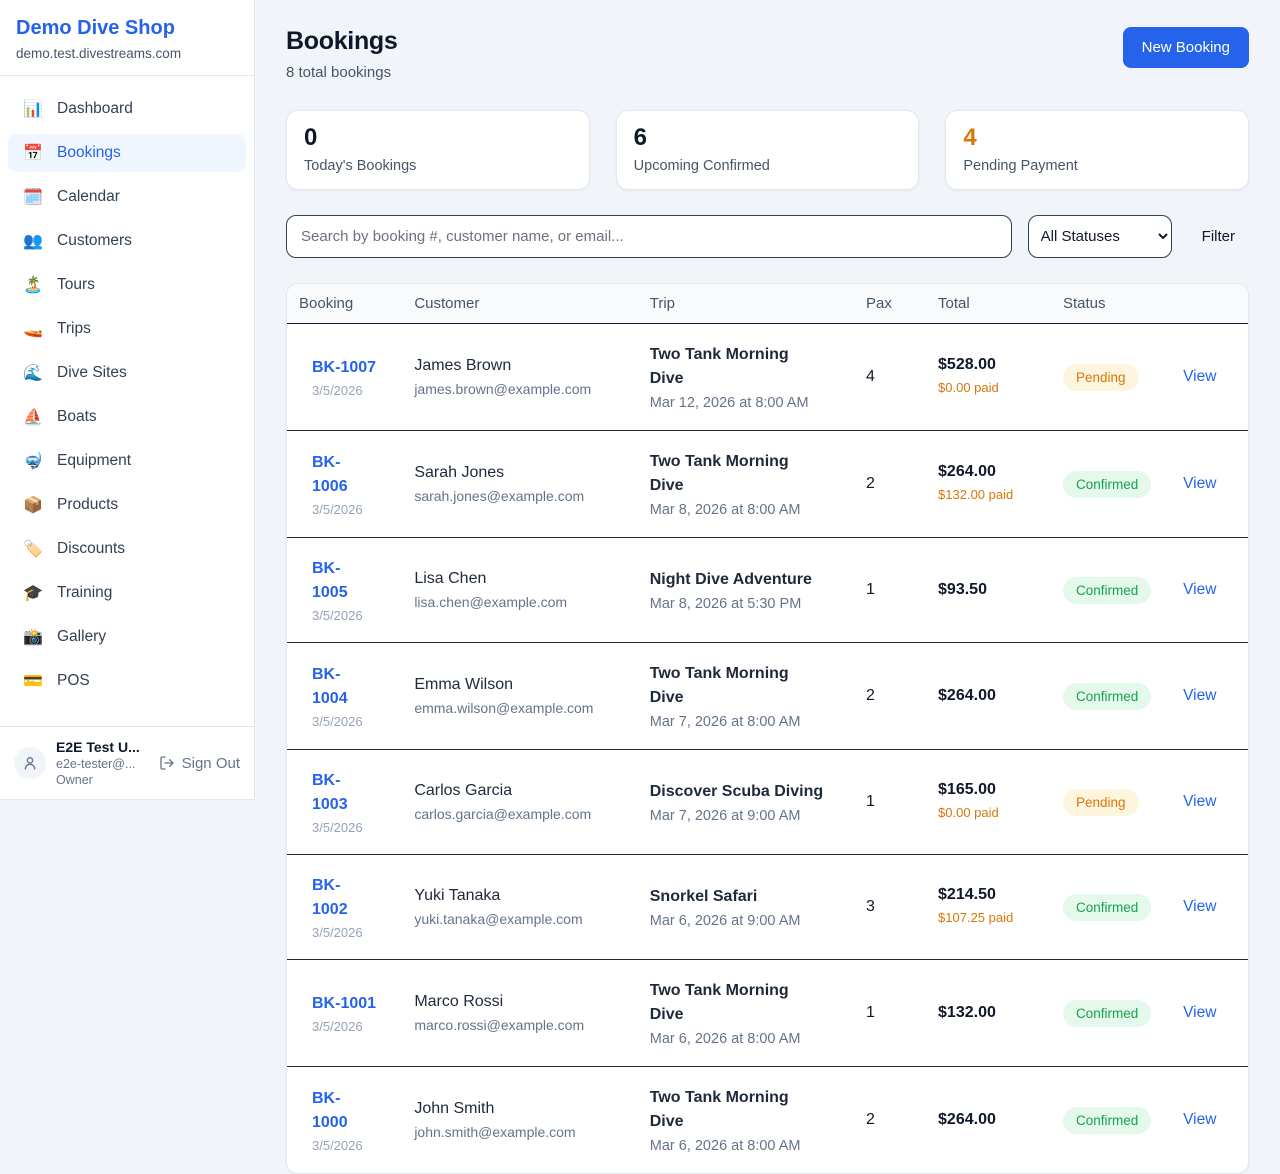 The height and width of the screenshot is (1174, 1280). I want to click on person-icon, so click(30, 763).